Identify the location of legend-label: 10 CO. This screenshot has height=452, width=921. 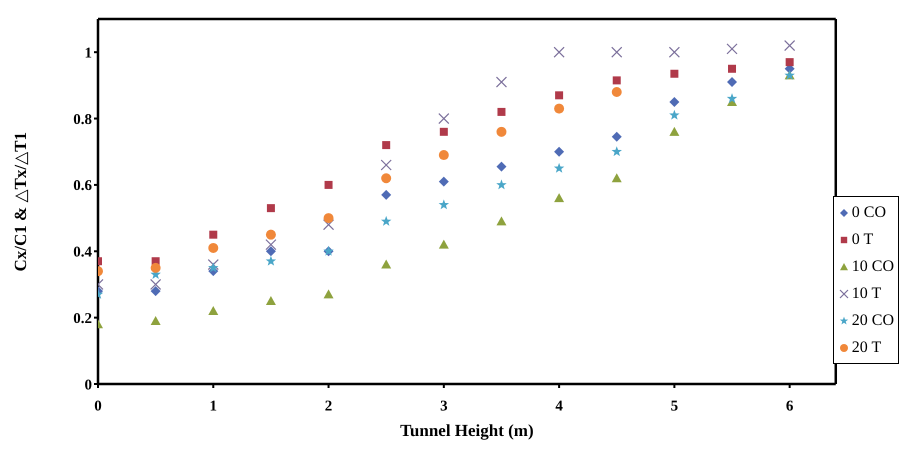
(873, 267).